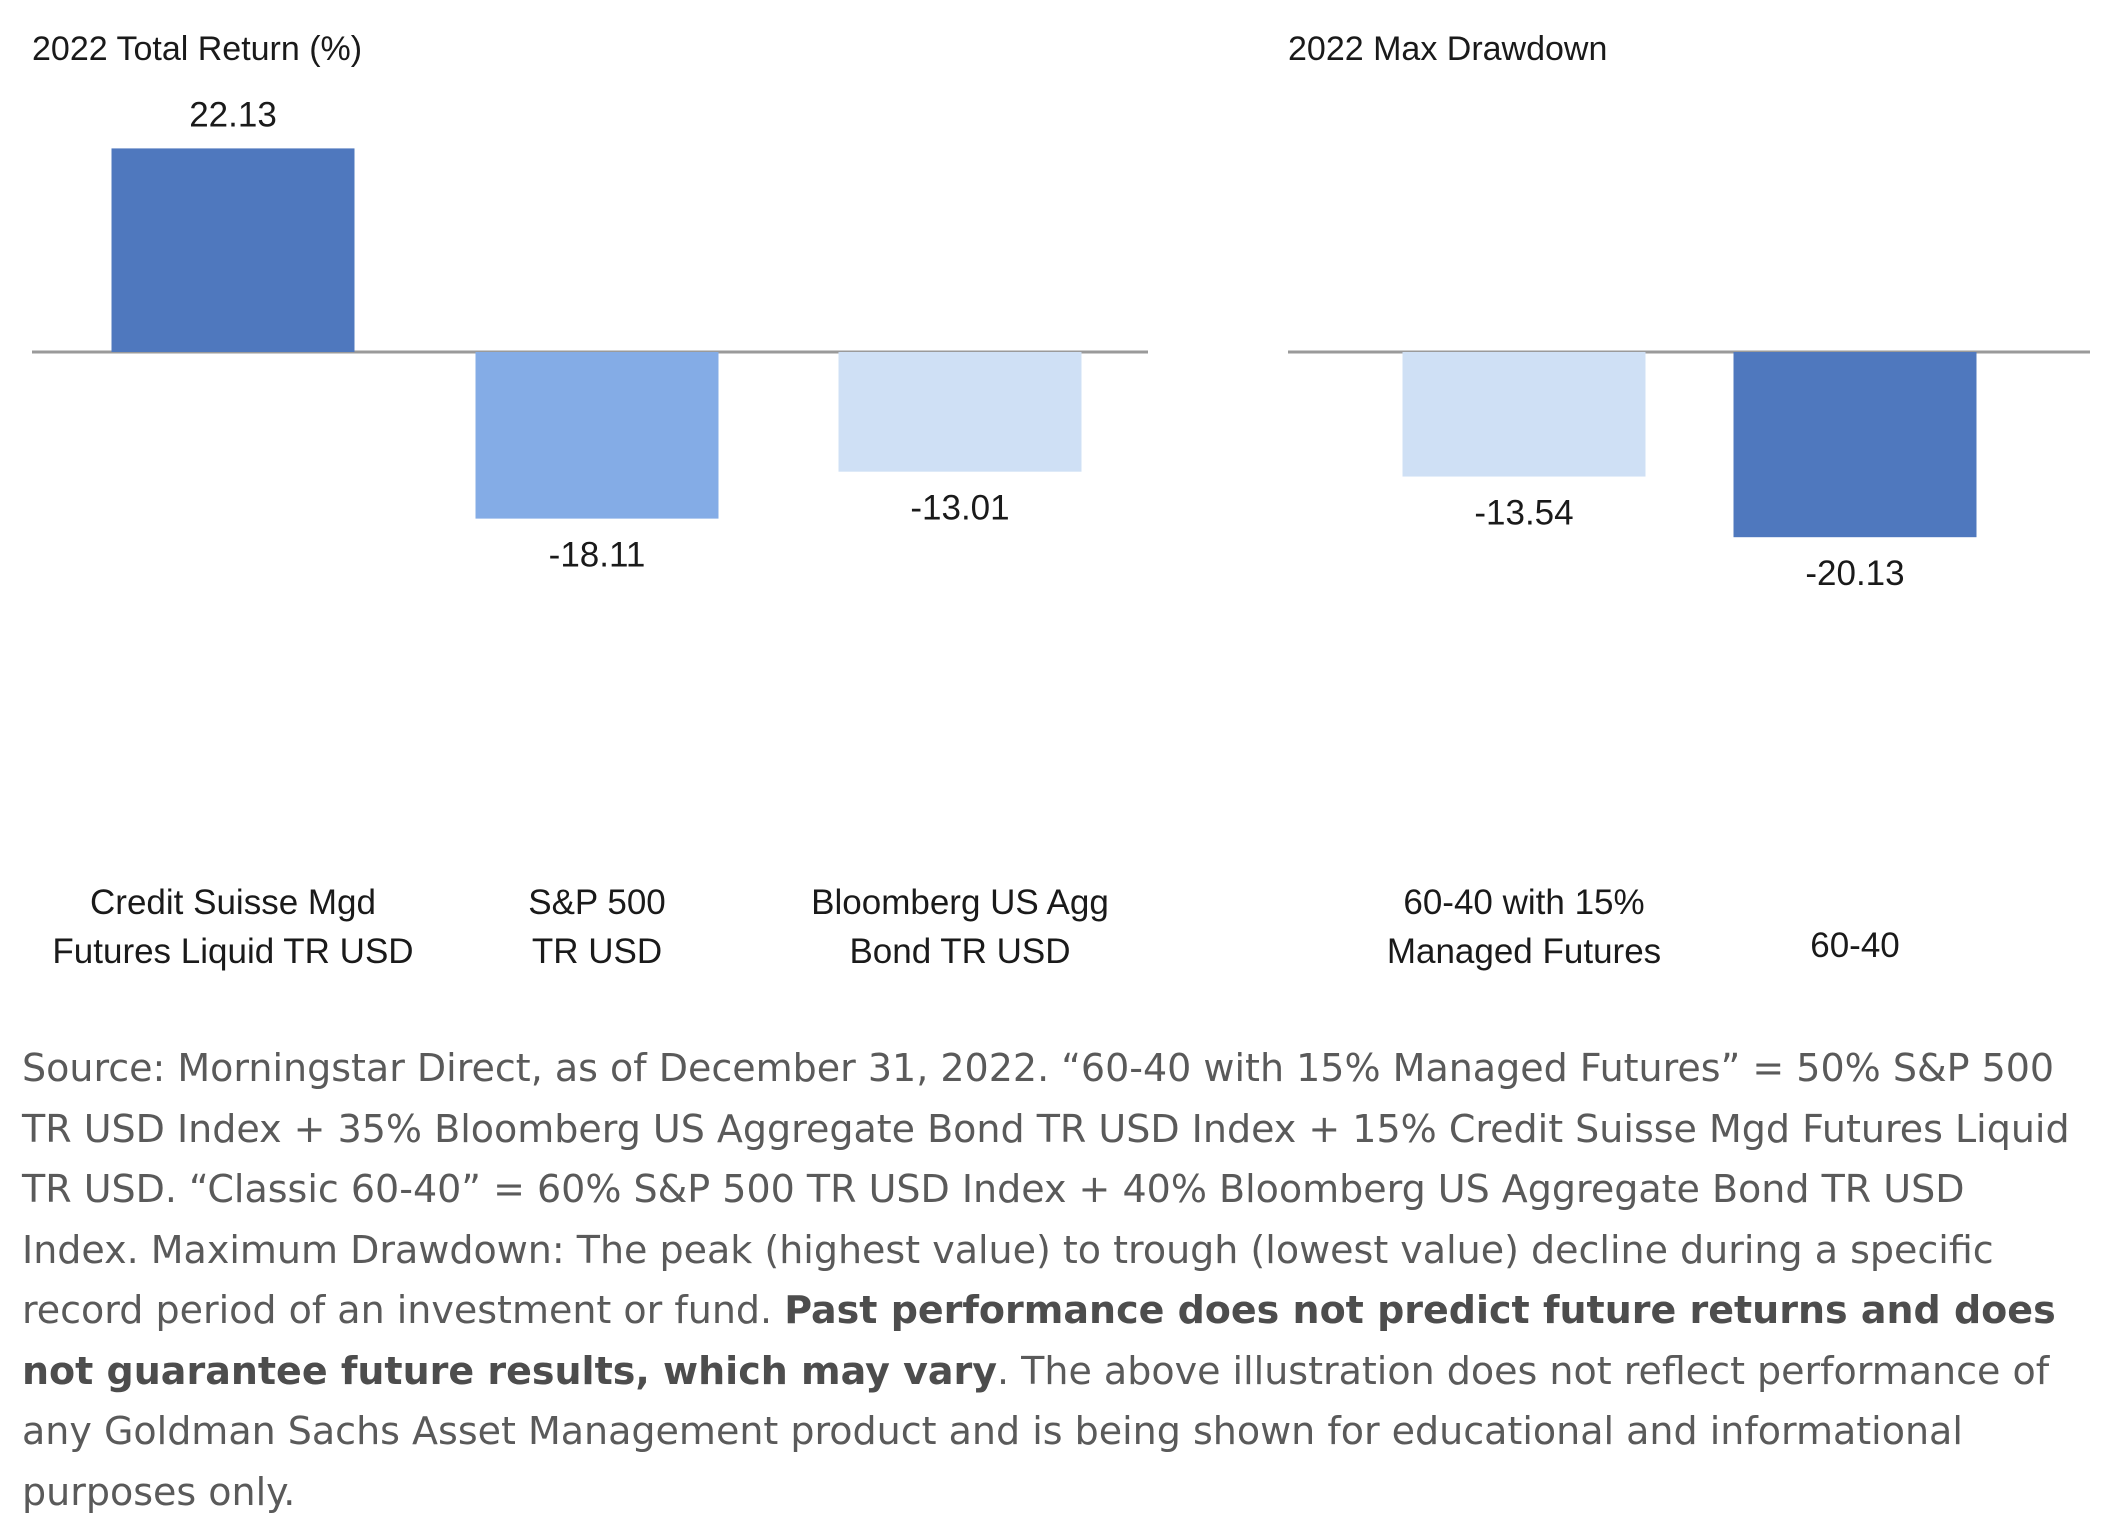  Describe the element at coordinates (1854, 573) in the screenshot. I see `bar-value-label: -20.13` at that location.